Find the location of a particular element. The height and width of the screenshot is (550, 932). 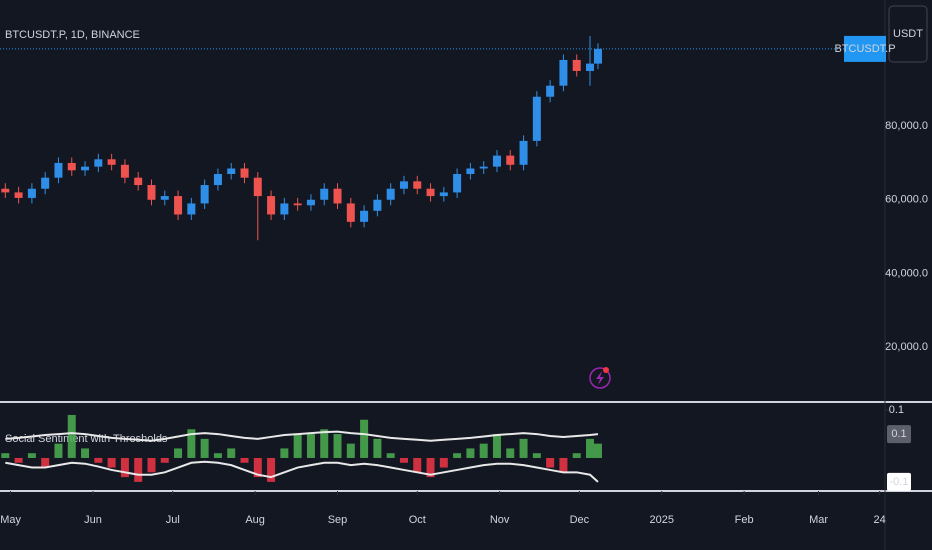

last-price-label-box is located at coordinates (865, 48).